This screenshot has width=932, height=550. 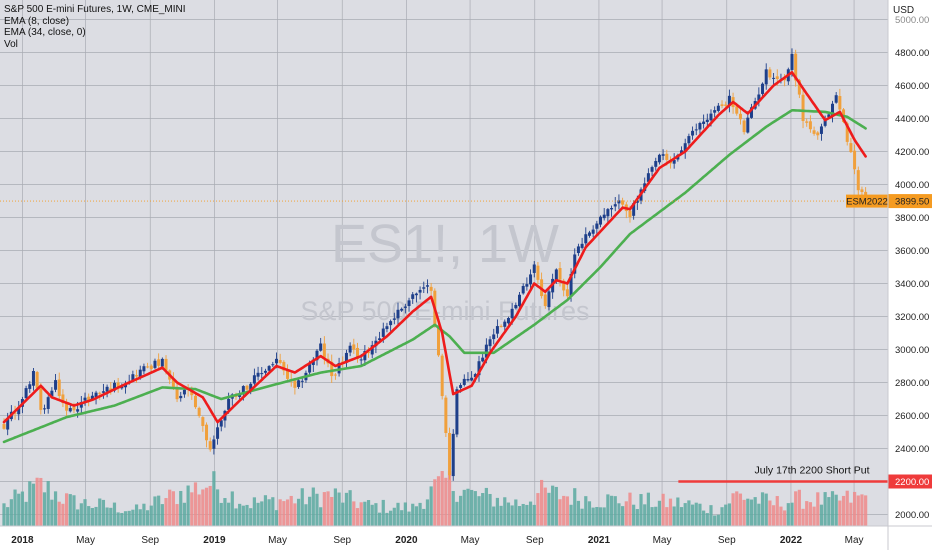 What do you see at coordinates (910, 275) in the screenshot?
I see `price-axis` at bounding box center [910, 275].